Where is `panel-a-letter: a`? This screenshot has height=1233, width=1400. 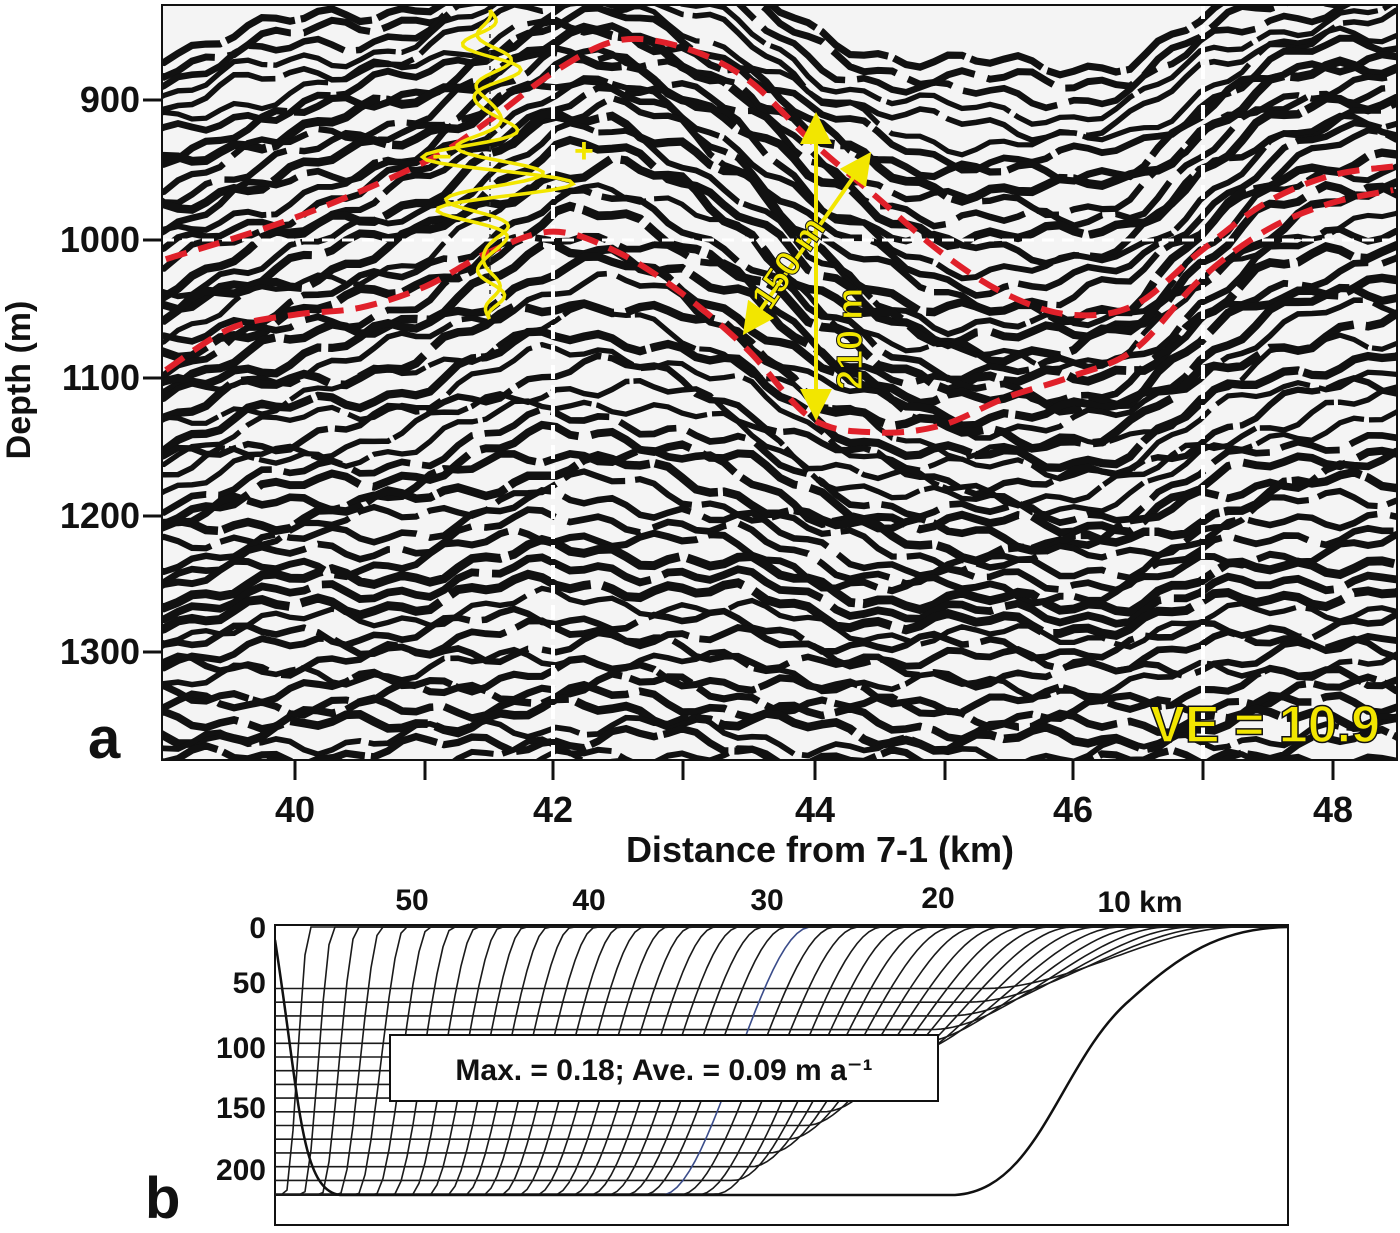 panel-a-letter: a is located at coordinates (104, 738).